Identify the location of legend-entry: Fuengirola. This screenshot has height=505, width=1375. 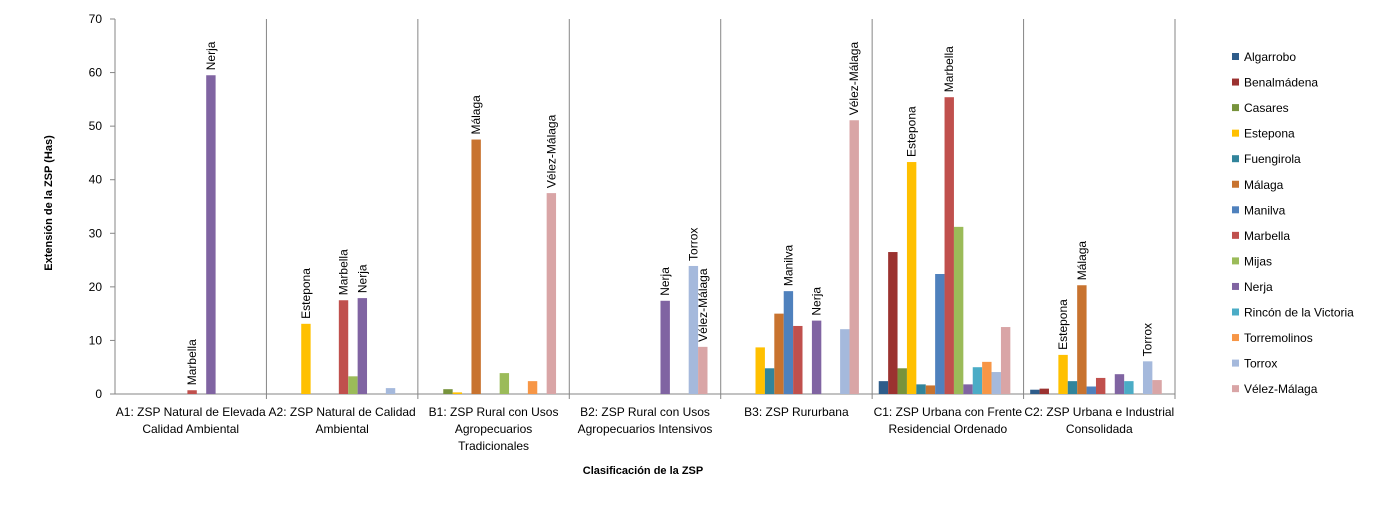
(1272, 159).